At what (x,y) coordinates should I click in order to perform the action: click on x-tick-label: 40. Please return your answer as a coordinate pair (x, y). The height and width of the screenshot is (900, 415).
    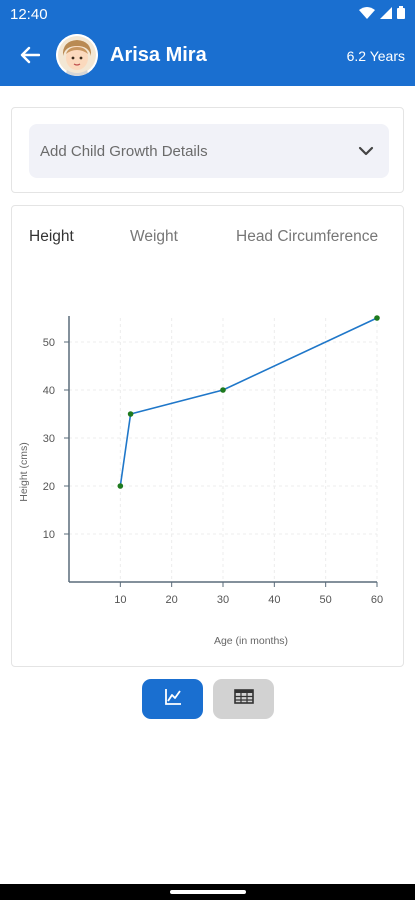
    Looking at the image, I should click on (274, 600).